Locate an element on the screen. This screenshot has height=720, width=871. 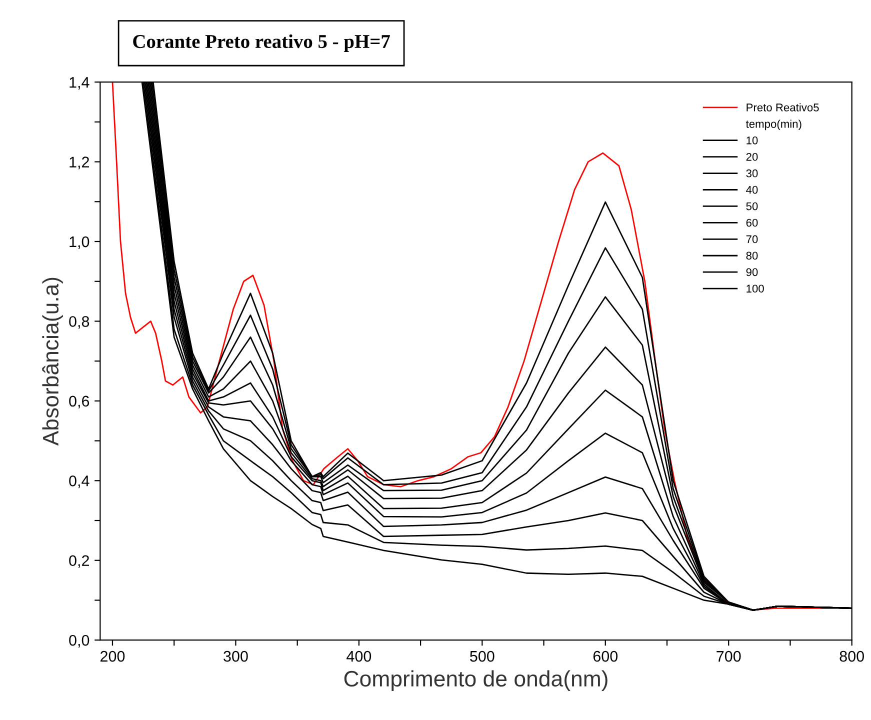
y-tick-label: 1,0 is located at coordinates (80, 242).